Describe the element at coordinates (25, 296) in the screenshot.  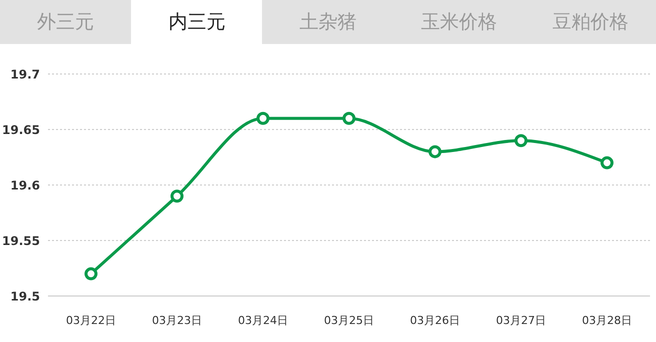
I see `y-tick-label: 19.5` at that location.